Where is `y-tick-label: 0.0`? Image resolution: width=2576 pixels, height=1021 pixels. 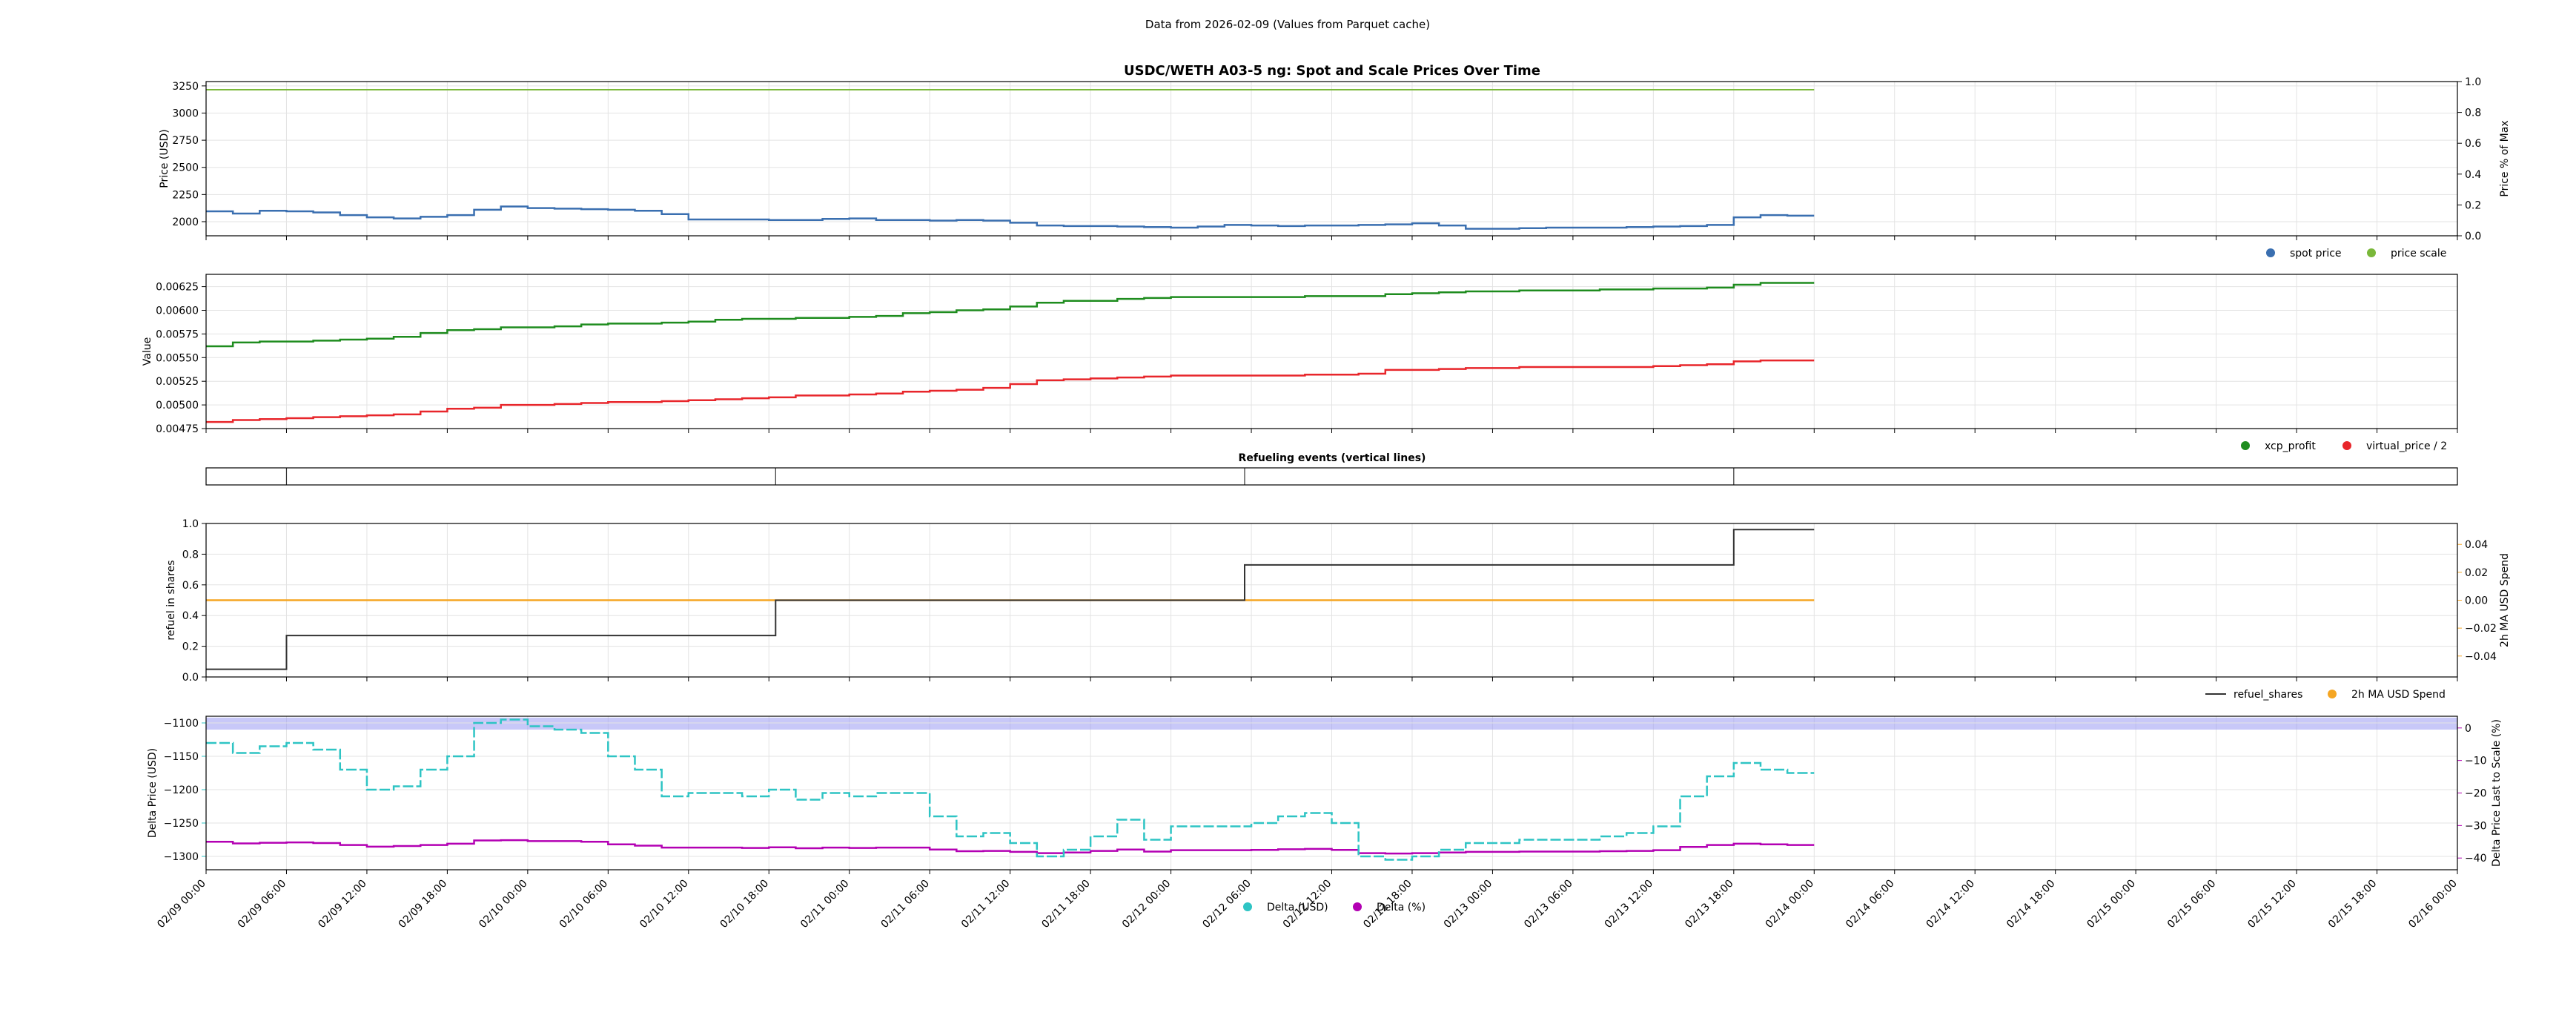
y-tick-label: 0.0 is located at coordinates (190, 678).